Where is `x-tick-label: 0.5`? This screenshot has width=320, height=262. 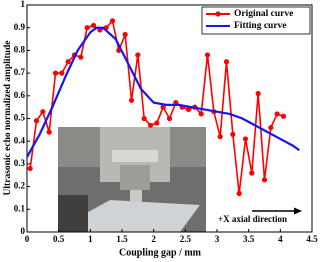 x-tick-label: 0.5 is located at coordinates (59, 239).